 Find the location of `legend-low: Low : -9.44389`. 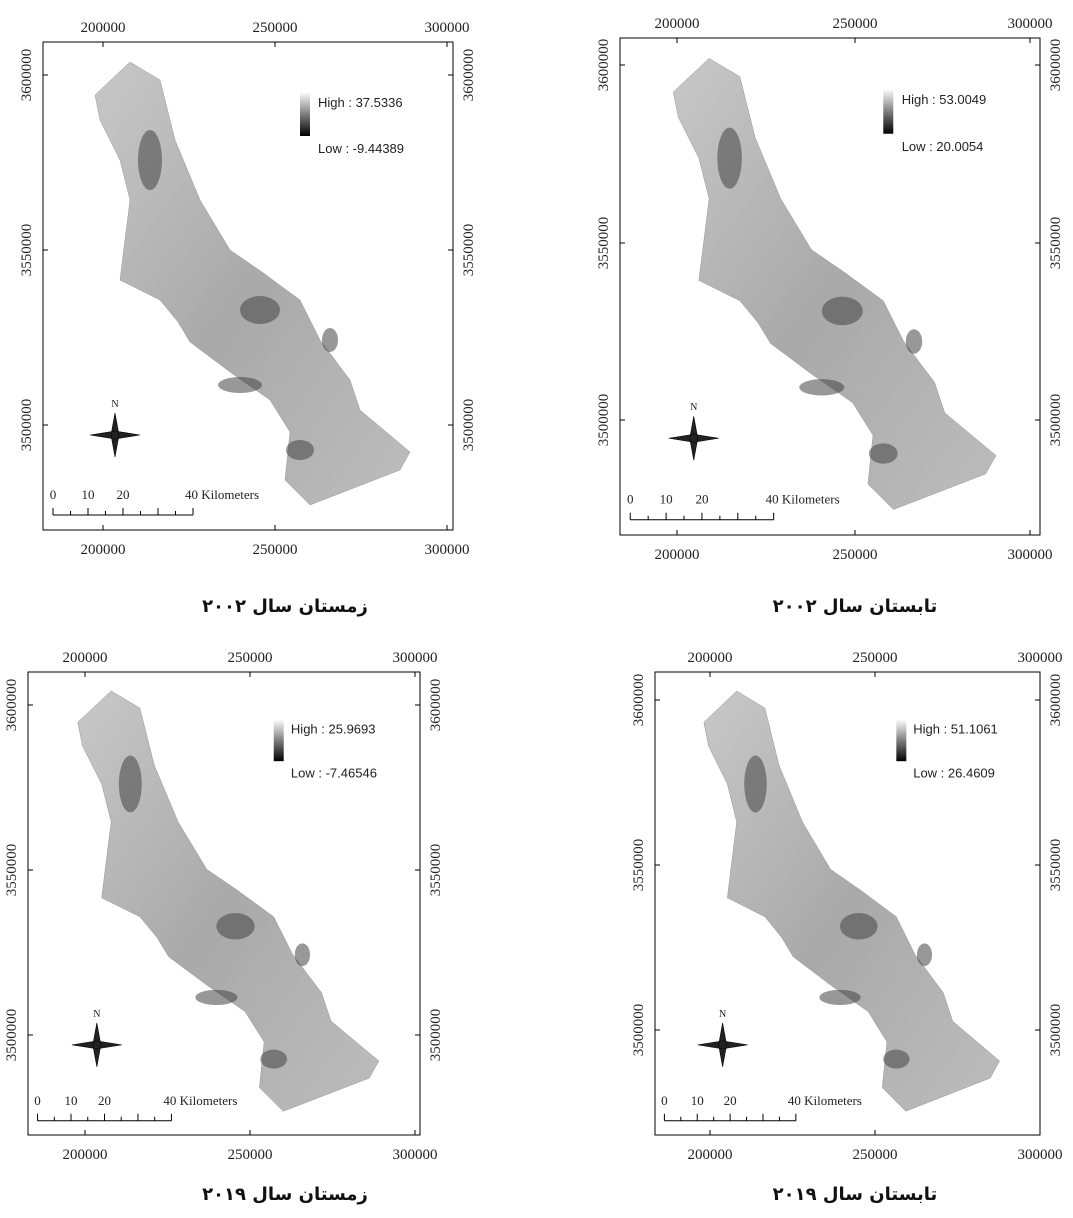

legend-low: Low : -9.44389 is located at coordinates (361, 148).